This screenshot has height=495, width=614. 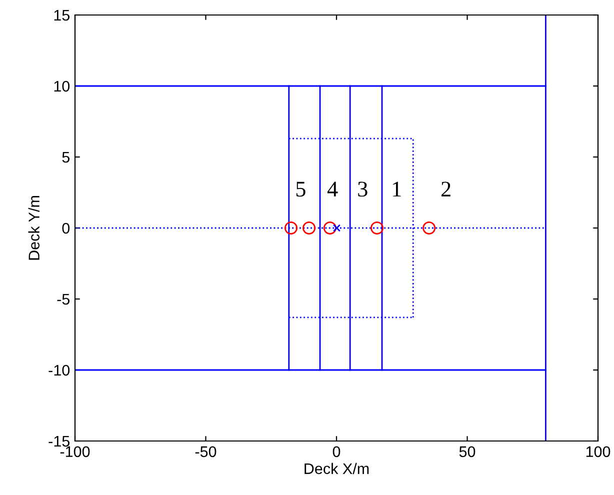 What do you see at coordinates (336, 452) in the screenshot?
I see `x-tick-label: 0` at bounding box center [336, 452].